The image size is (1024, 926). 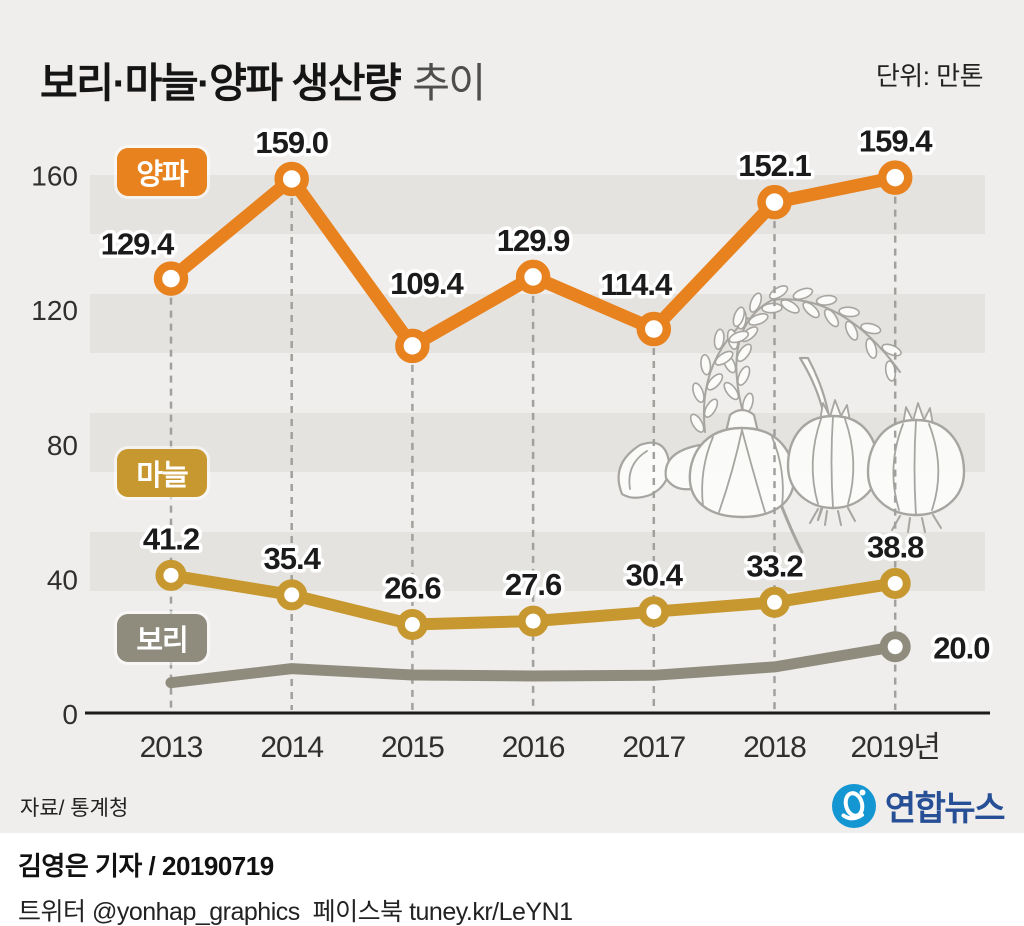 I want to click on y-tick-label: 40, so click(x=62, y=579).